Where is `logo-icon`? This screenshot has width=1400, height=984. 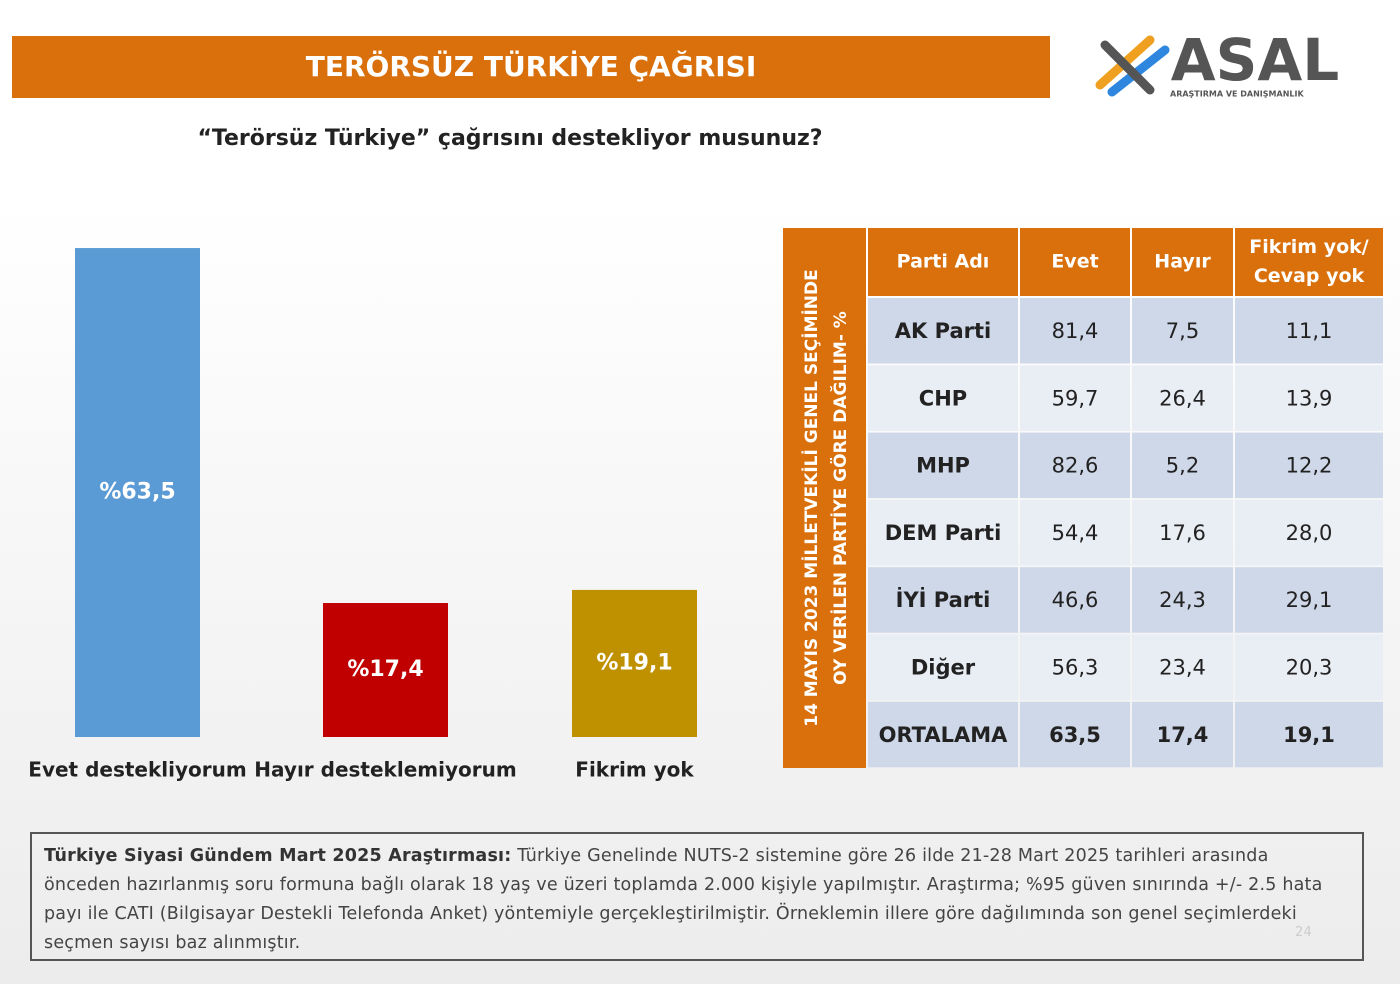 logo-icon is located at coordinates (1132, 66).